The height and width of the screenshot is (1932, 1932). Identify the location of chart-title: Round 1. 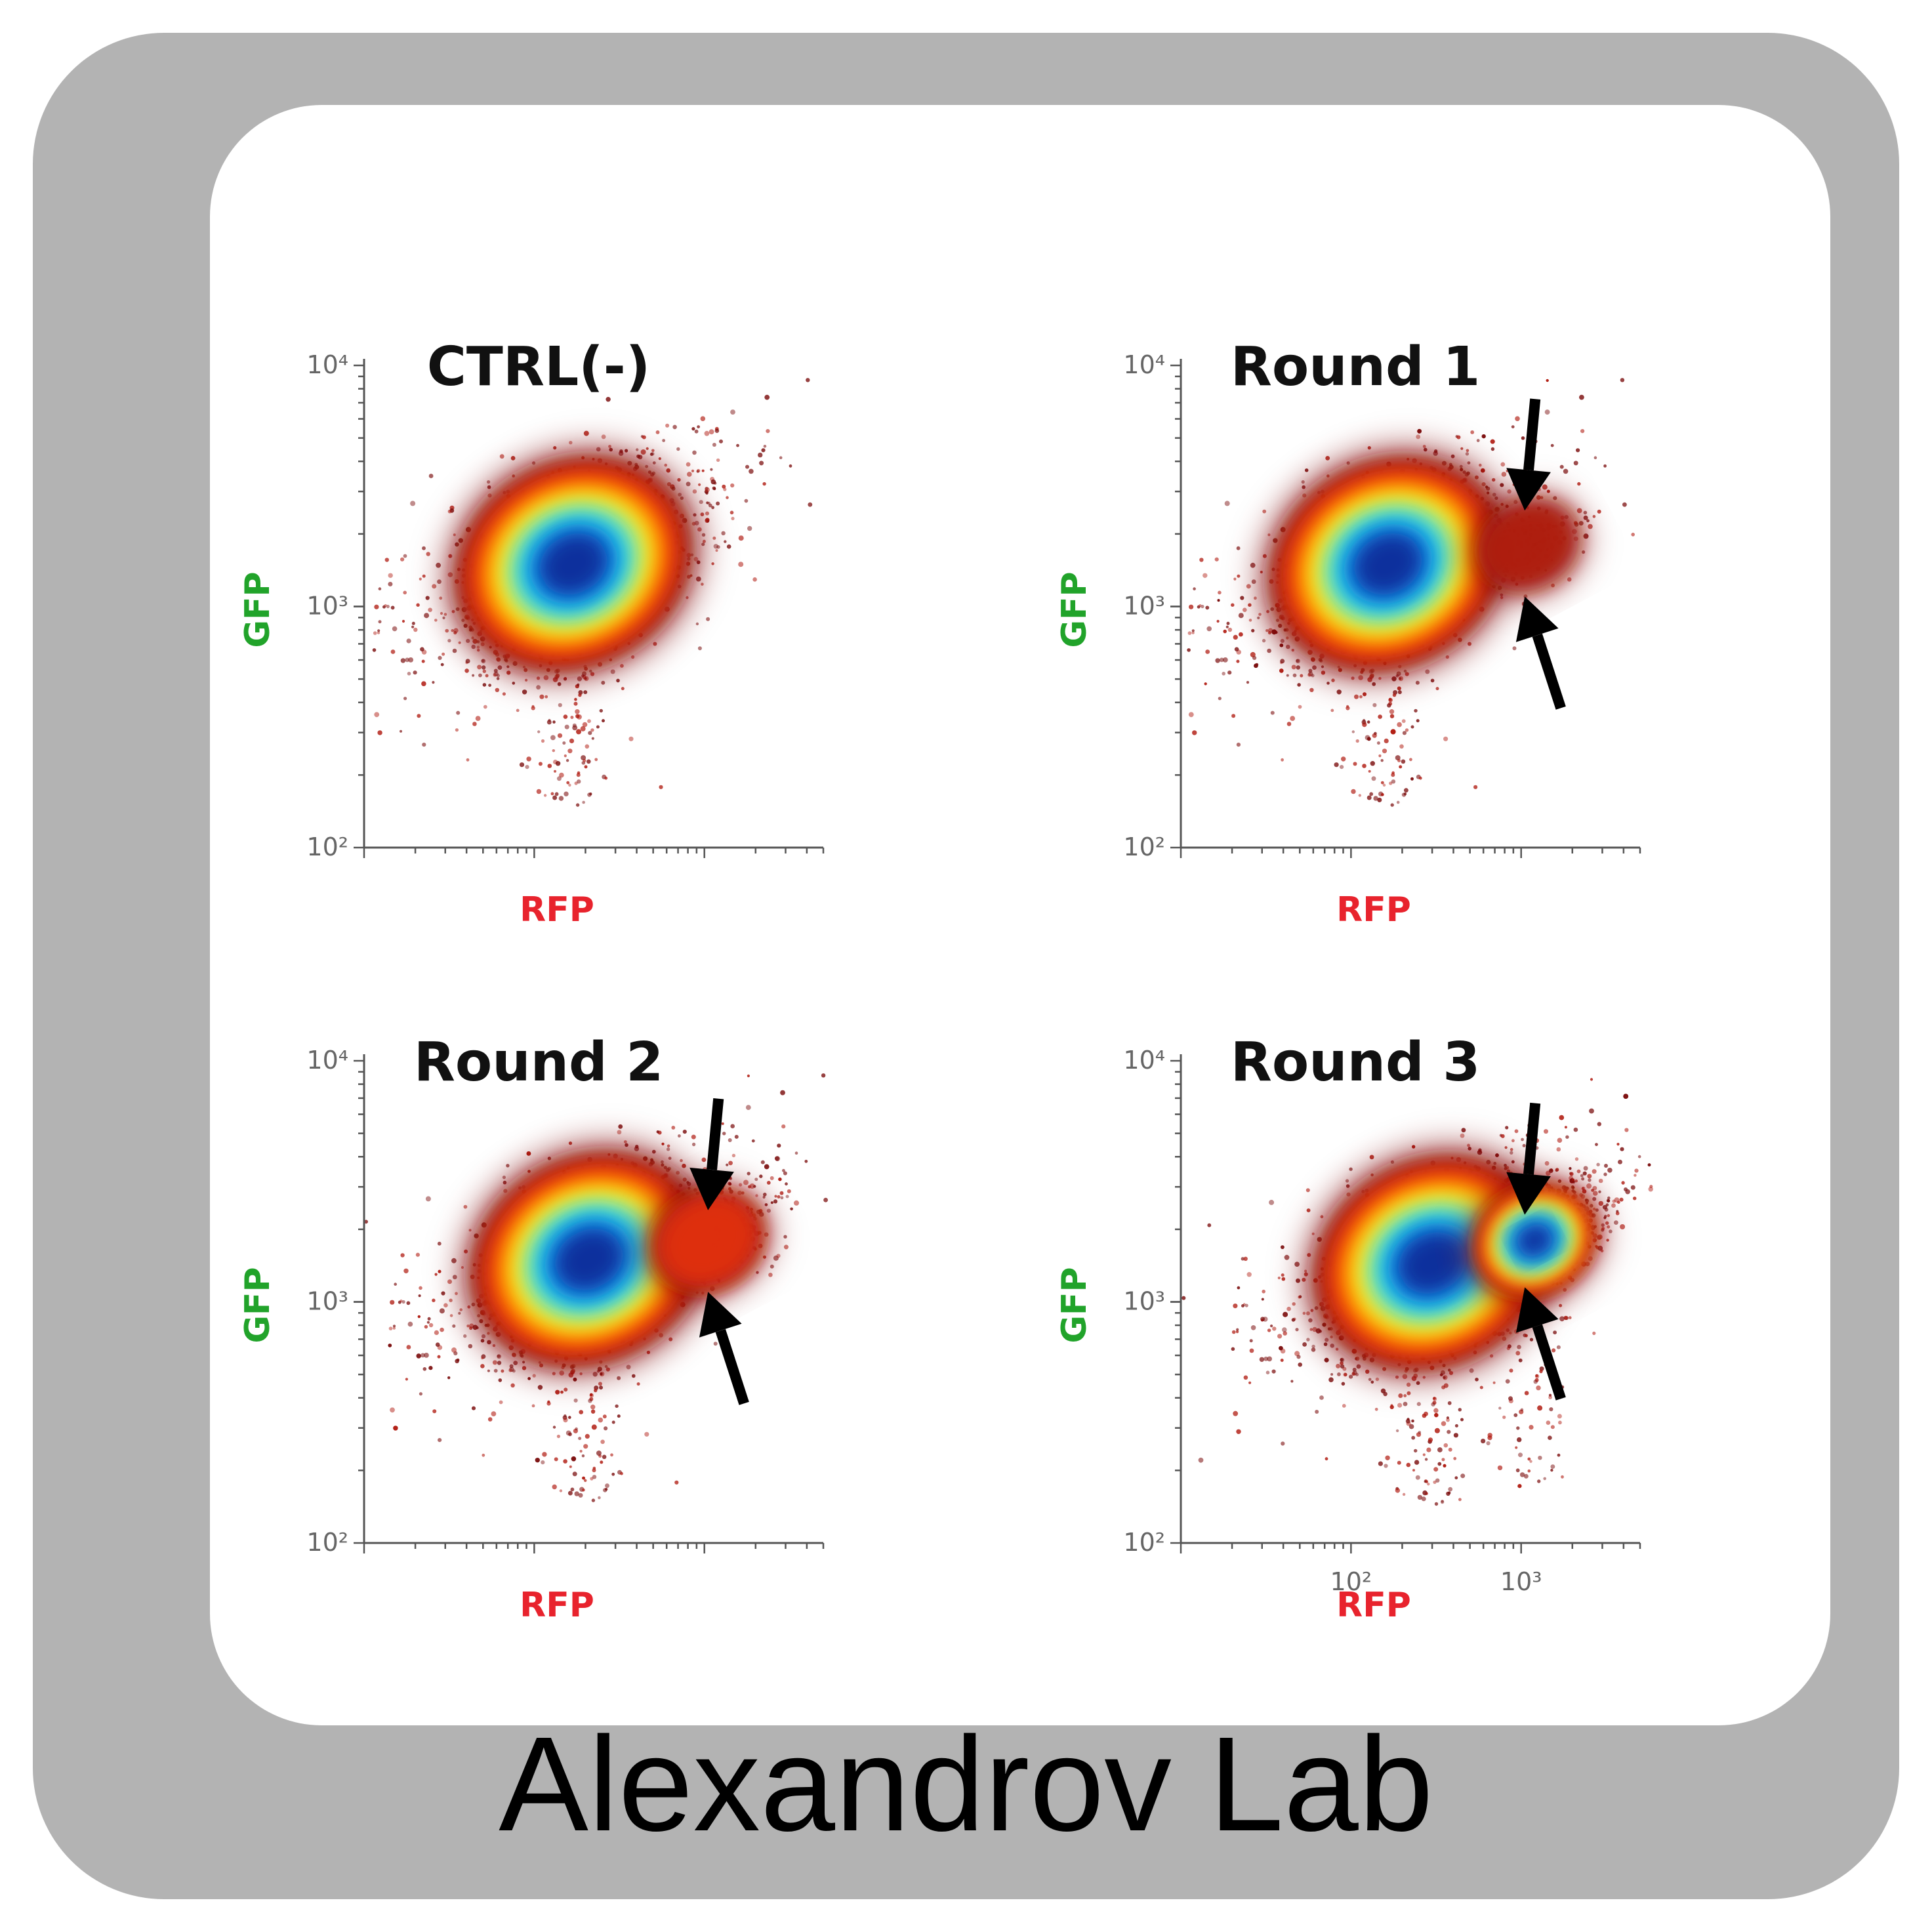
(1356, 367).